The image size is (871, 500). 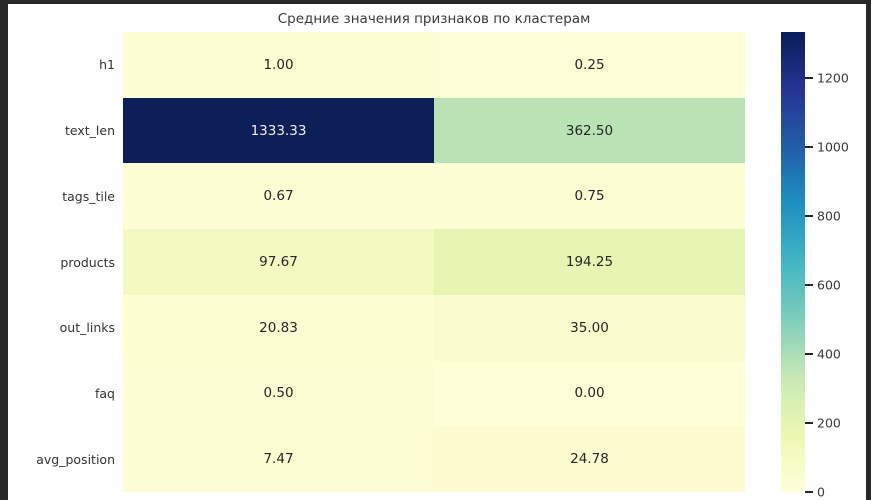 I want to click on row-label-products: products, so click(x=87, y=262).